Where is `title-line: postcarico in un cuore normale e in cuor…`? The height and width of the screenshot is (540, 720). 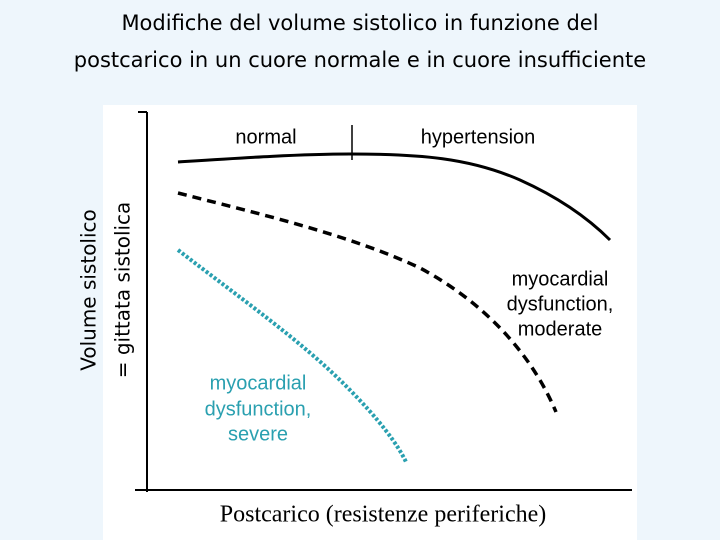
title-line: postcarico in un cuore normale e in cuor… is located at coordinates (360, 60).